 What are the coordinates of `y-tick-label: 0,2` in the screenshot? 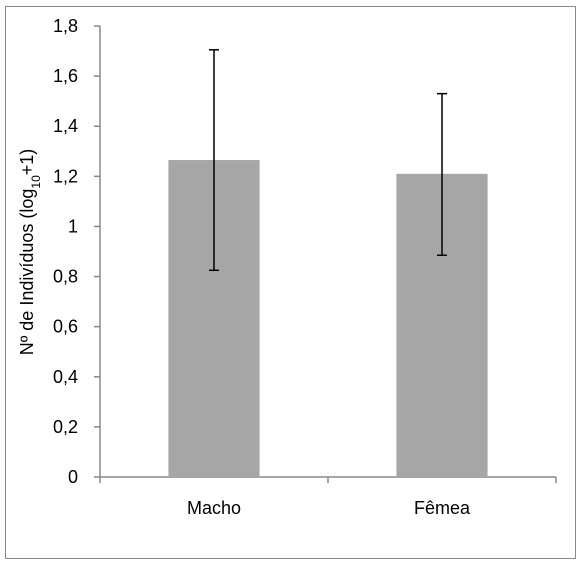 It's located at (65, 427).